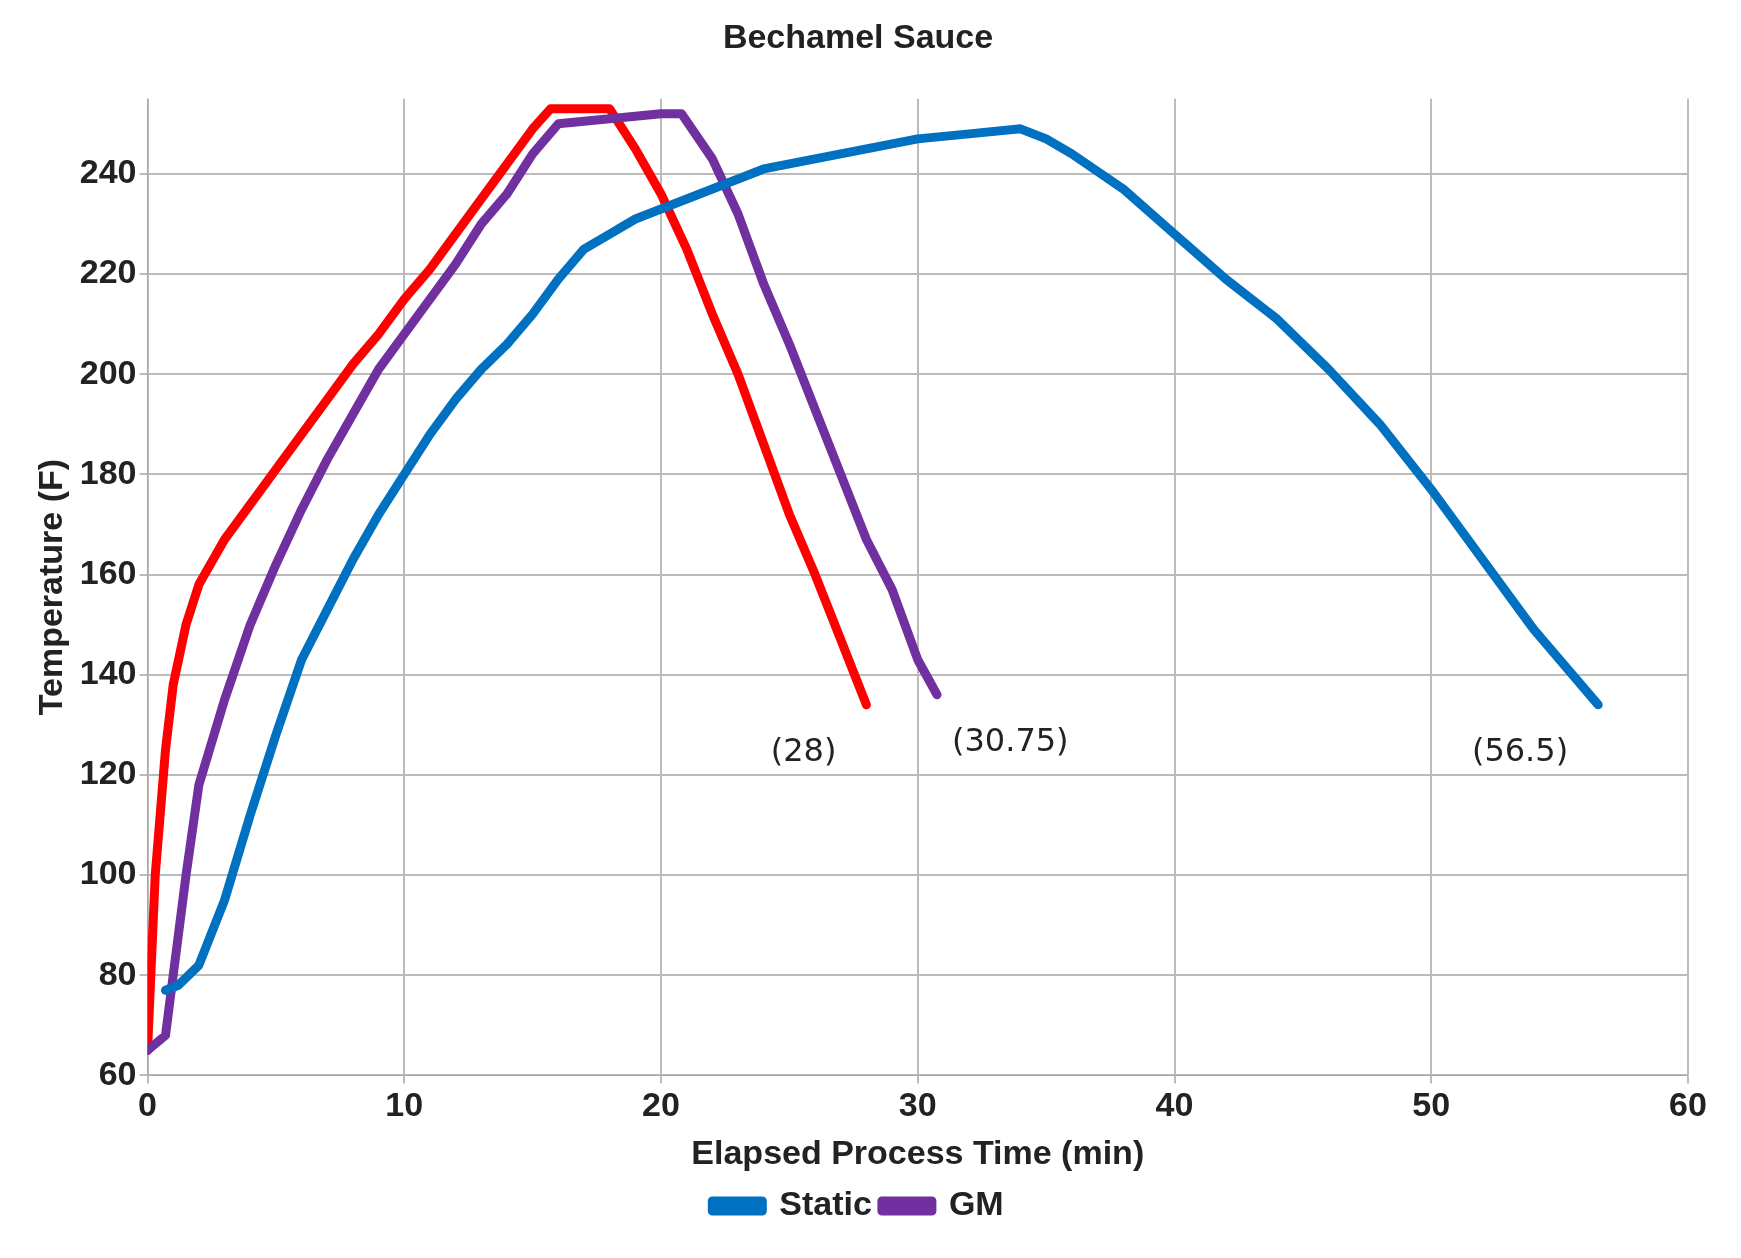  What do you see at coordinates (404, 1104) in the screenshot?
I see `x-tick-label: 10` at bounding box center [404, 1104].